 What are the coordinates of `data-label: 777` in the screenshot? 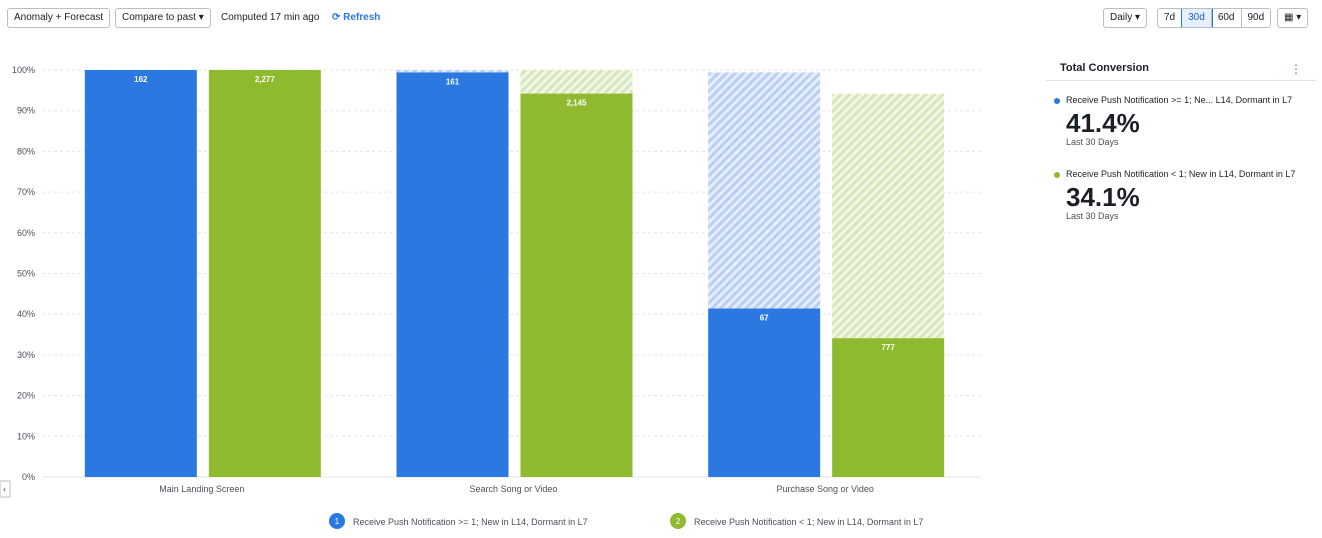 It's located at (888, 347).